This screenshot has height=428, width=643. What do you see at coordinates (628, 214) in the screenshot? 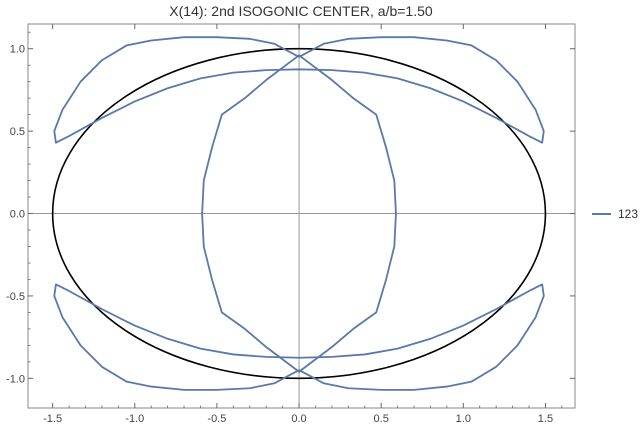
I see `legend-label: 123` at bounding box center [628, 214].